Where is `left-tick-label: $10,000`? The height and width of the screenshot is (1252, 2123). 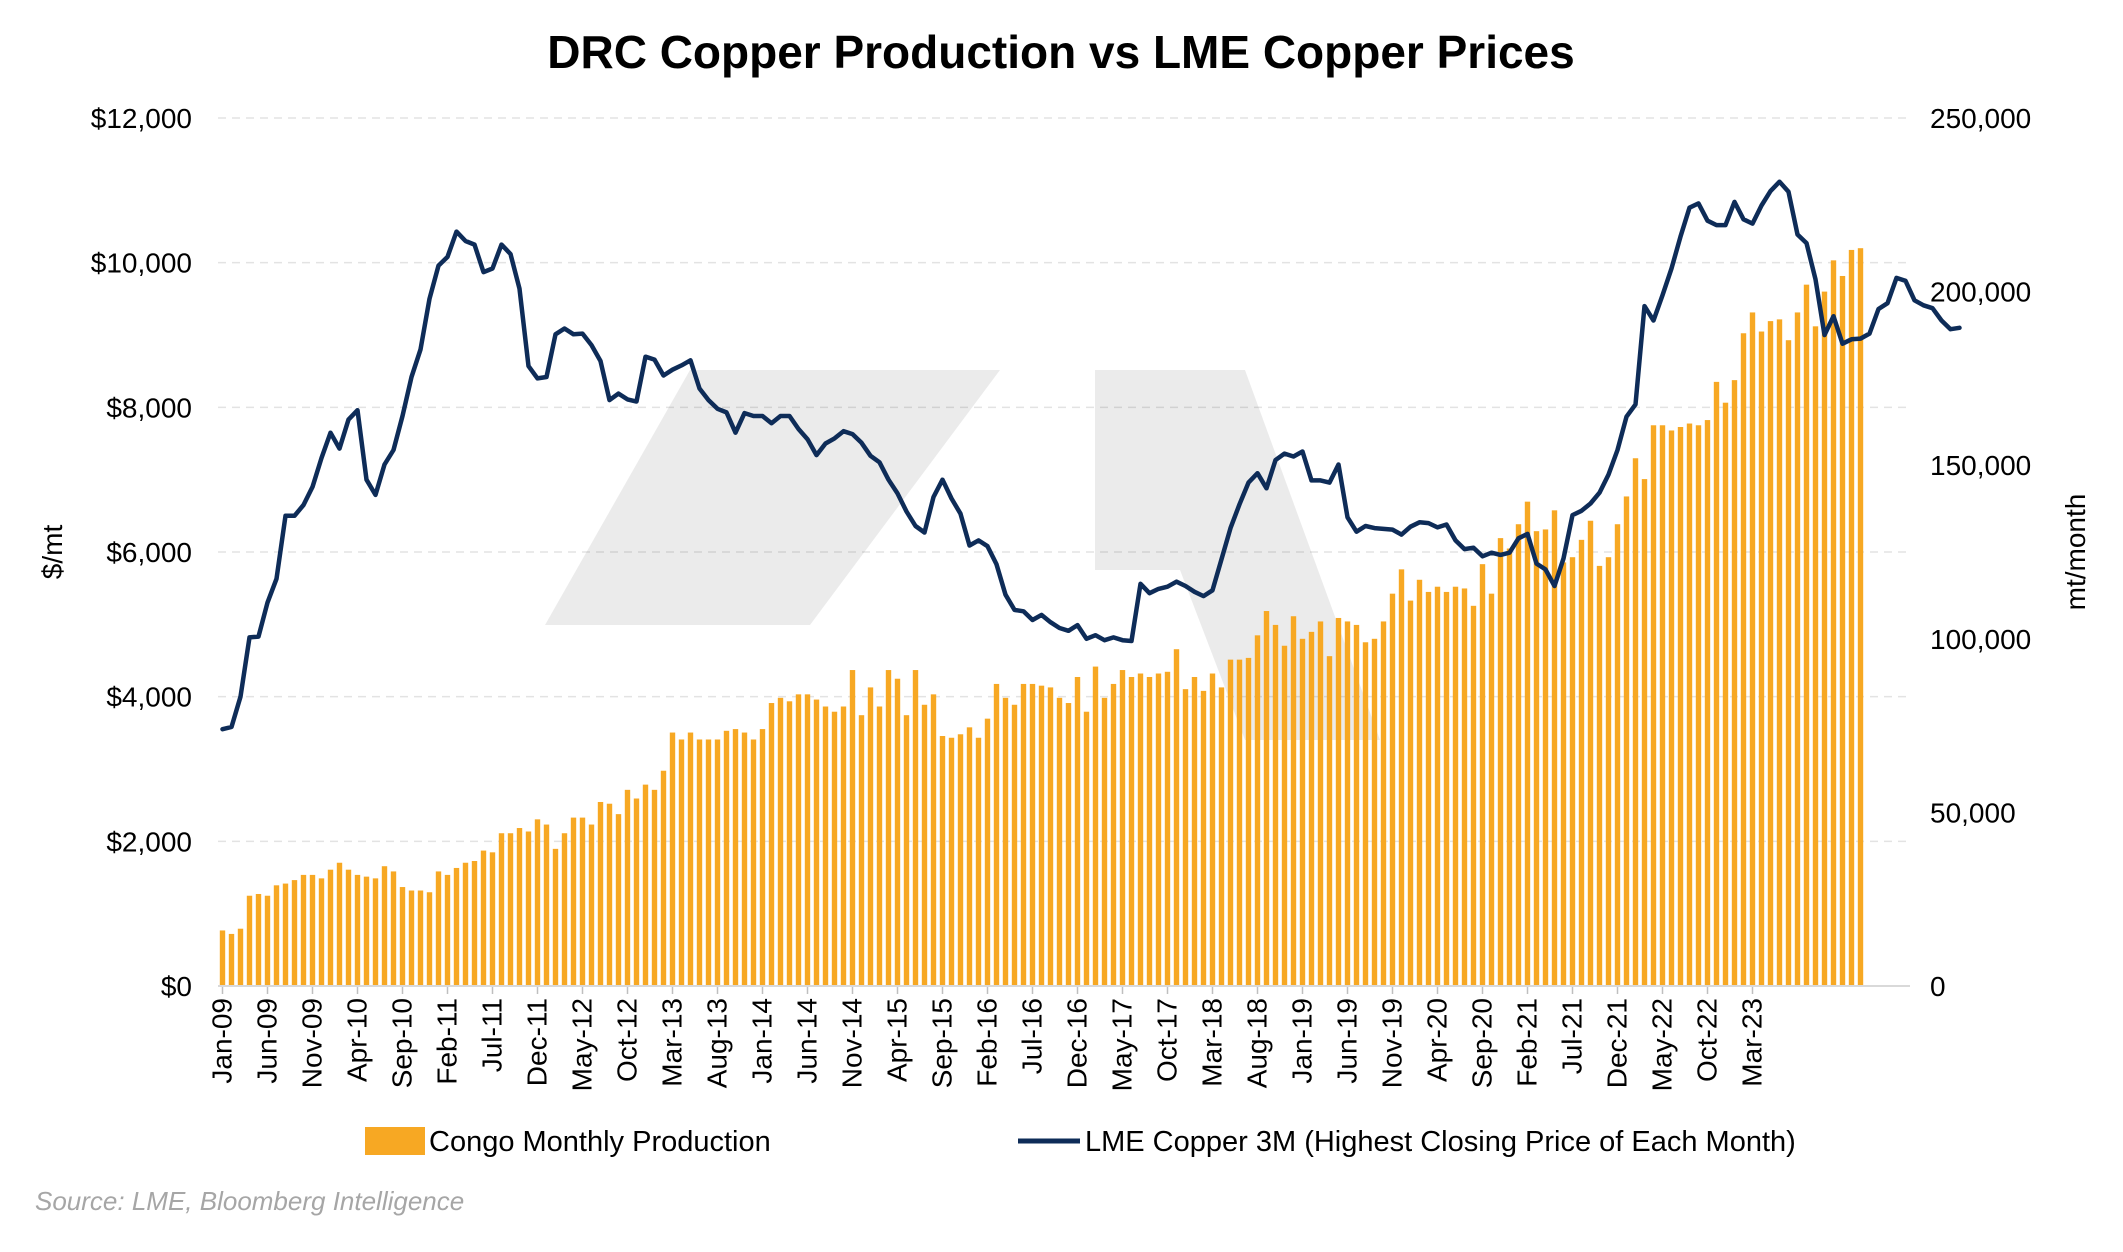
left-tick-label: $10,000 is located at coordinates (141, 263).